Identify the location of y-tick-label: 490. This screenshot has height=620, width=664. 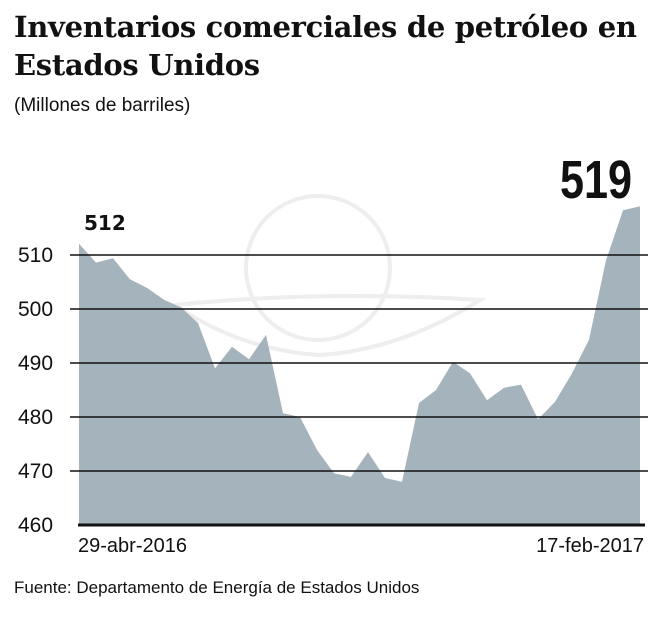
(35, 363).